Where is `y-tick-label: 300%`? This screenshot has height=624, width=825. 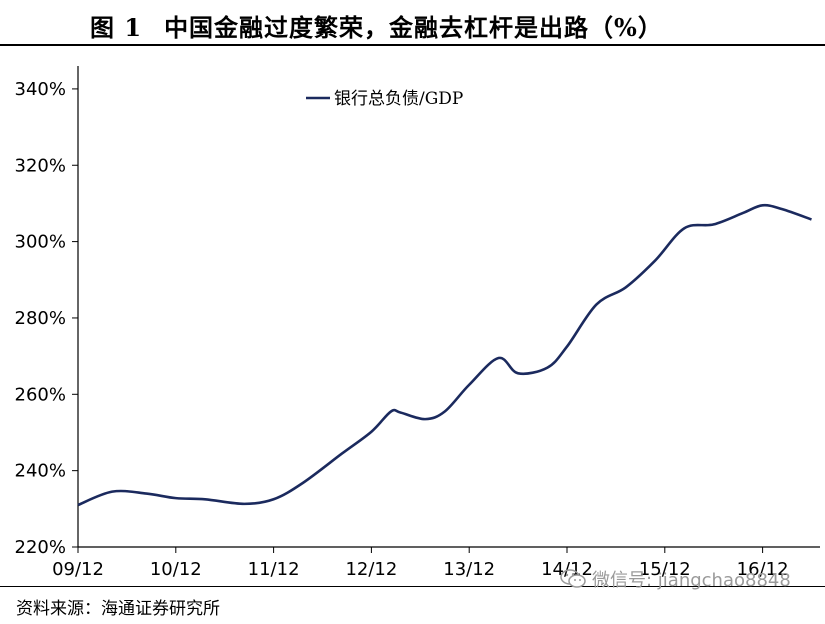 y-tick-label: 300% is located at coordinates (40, 242).